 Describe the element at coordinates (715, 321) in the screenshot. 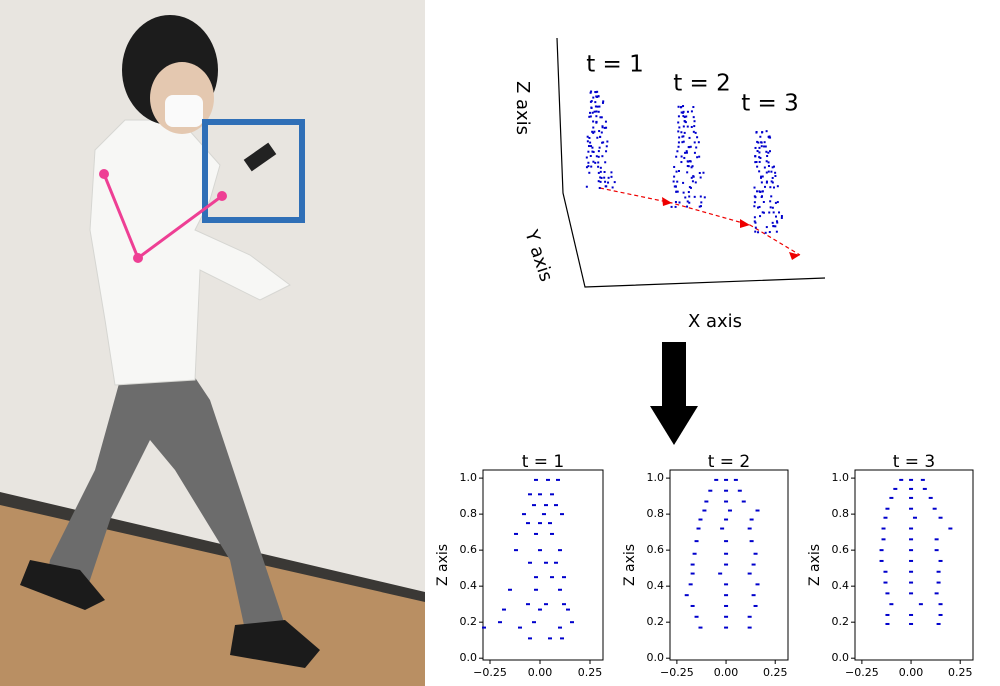

I see `axis-label: X axis` at that location.